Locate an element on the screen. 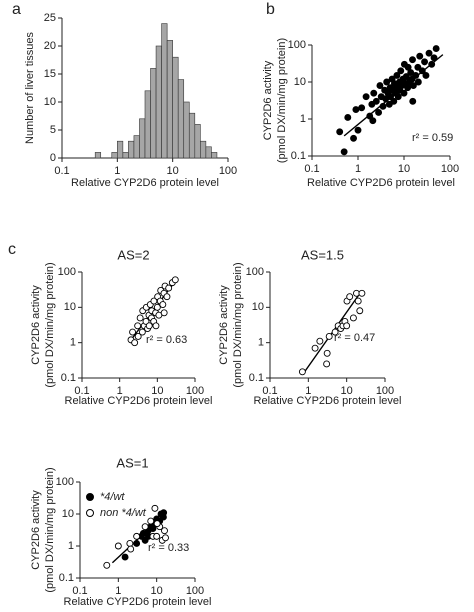  annotation: r² = 0.47 is located at coordinates (354, 338).